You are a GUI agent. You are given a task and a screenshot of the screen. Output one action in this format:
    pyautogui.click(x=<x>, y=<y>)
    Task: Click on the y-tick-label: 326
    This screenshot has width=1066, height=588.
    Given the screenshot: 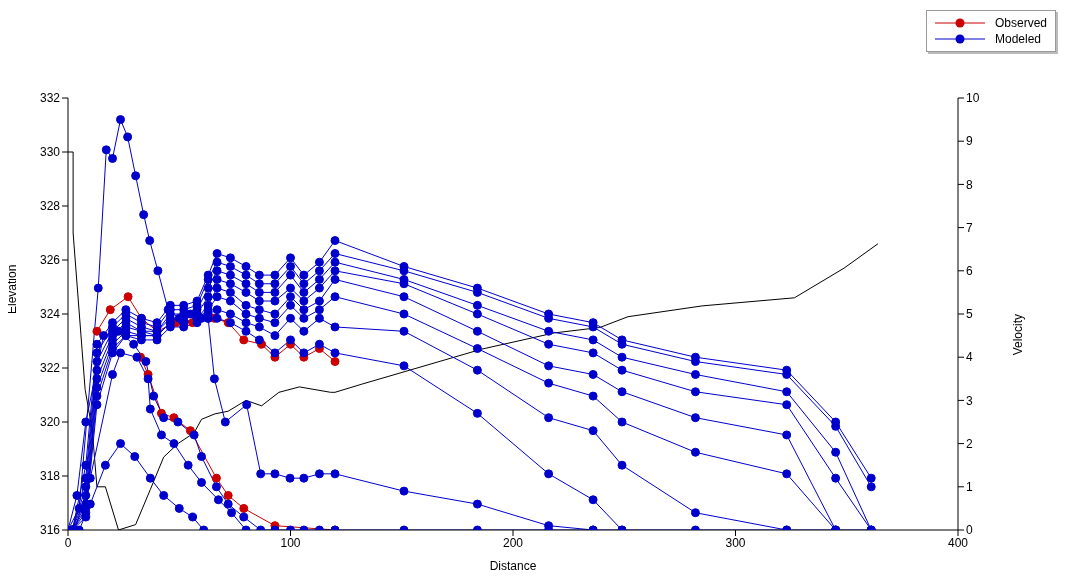 What is the action you would take?
    pyautogui.click(x=50, y=260)
    